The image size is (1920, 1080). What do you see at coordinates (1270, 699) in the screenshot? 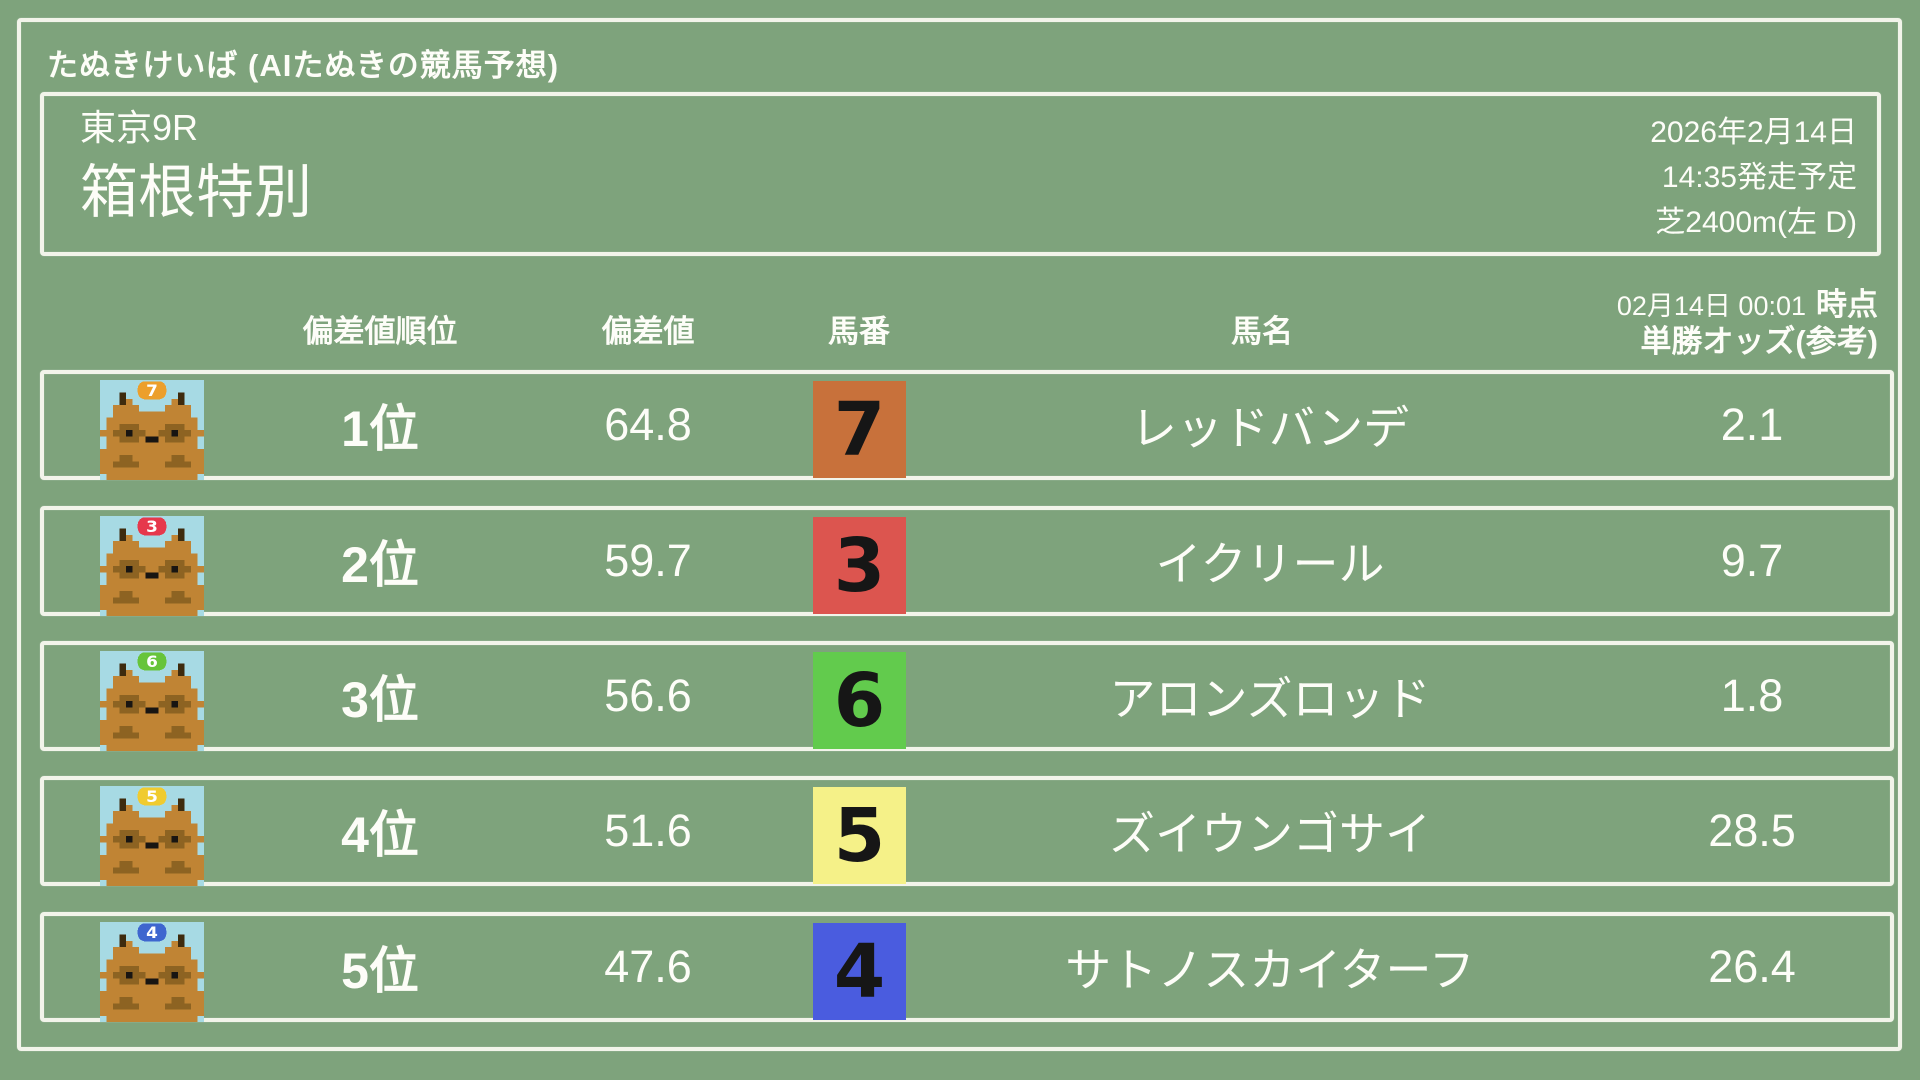
I see `horse-name-cell: アロンズロッド` at bounding box center [1270, 699].